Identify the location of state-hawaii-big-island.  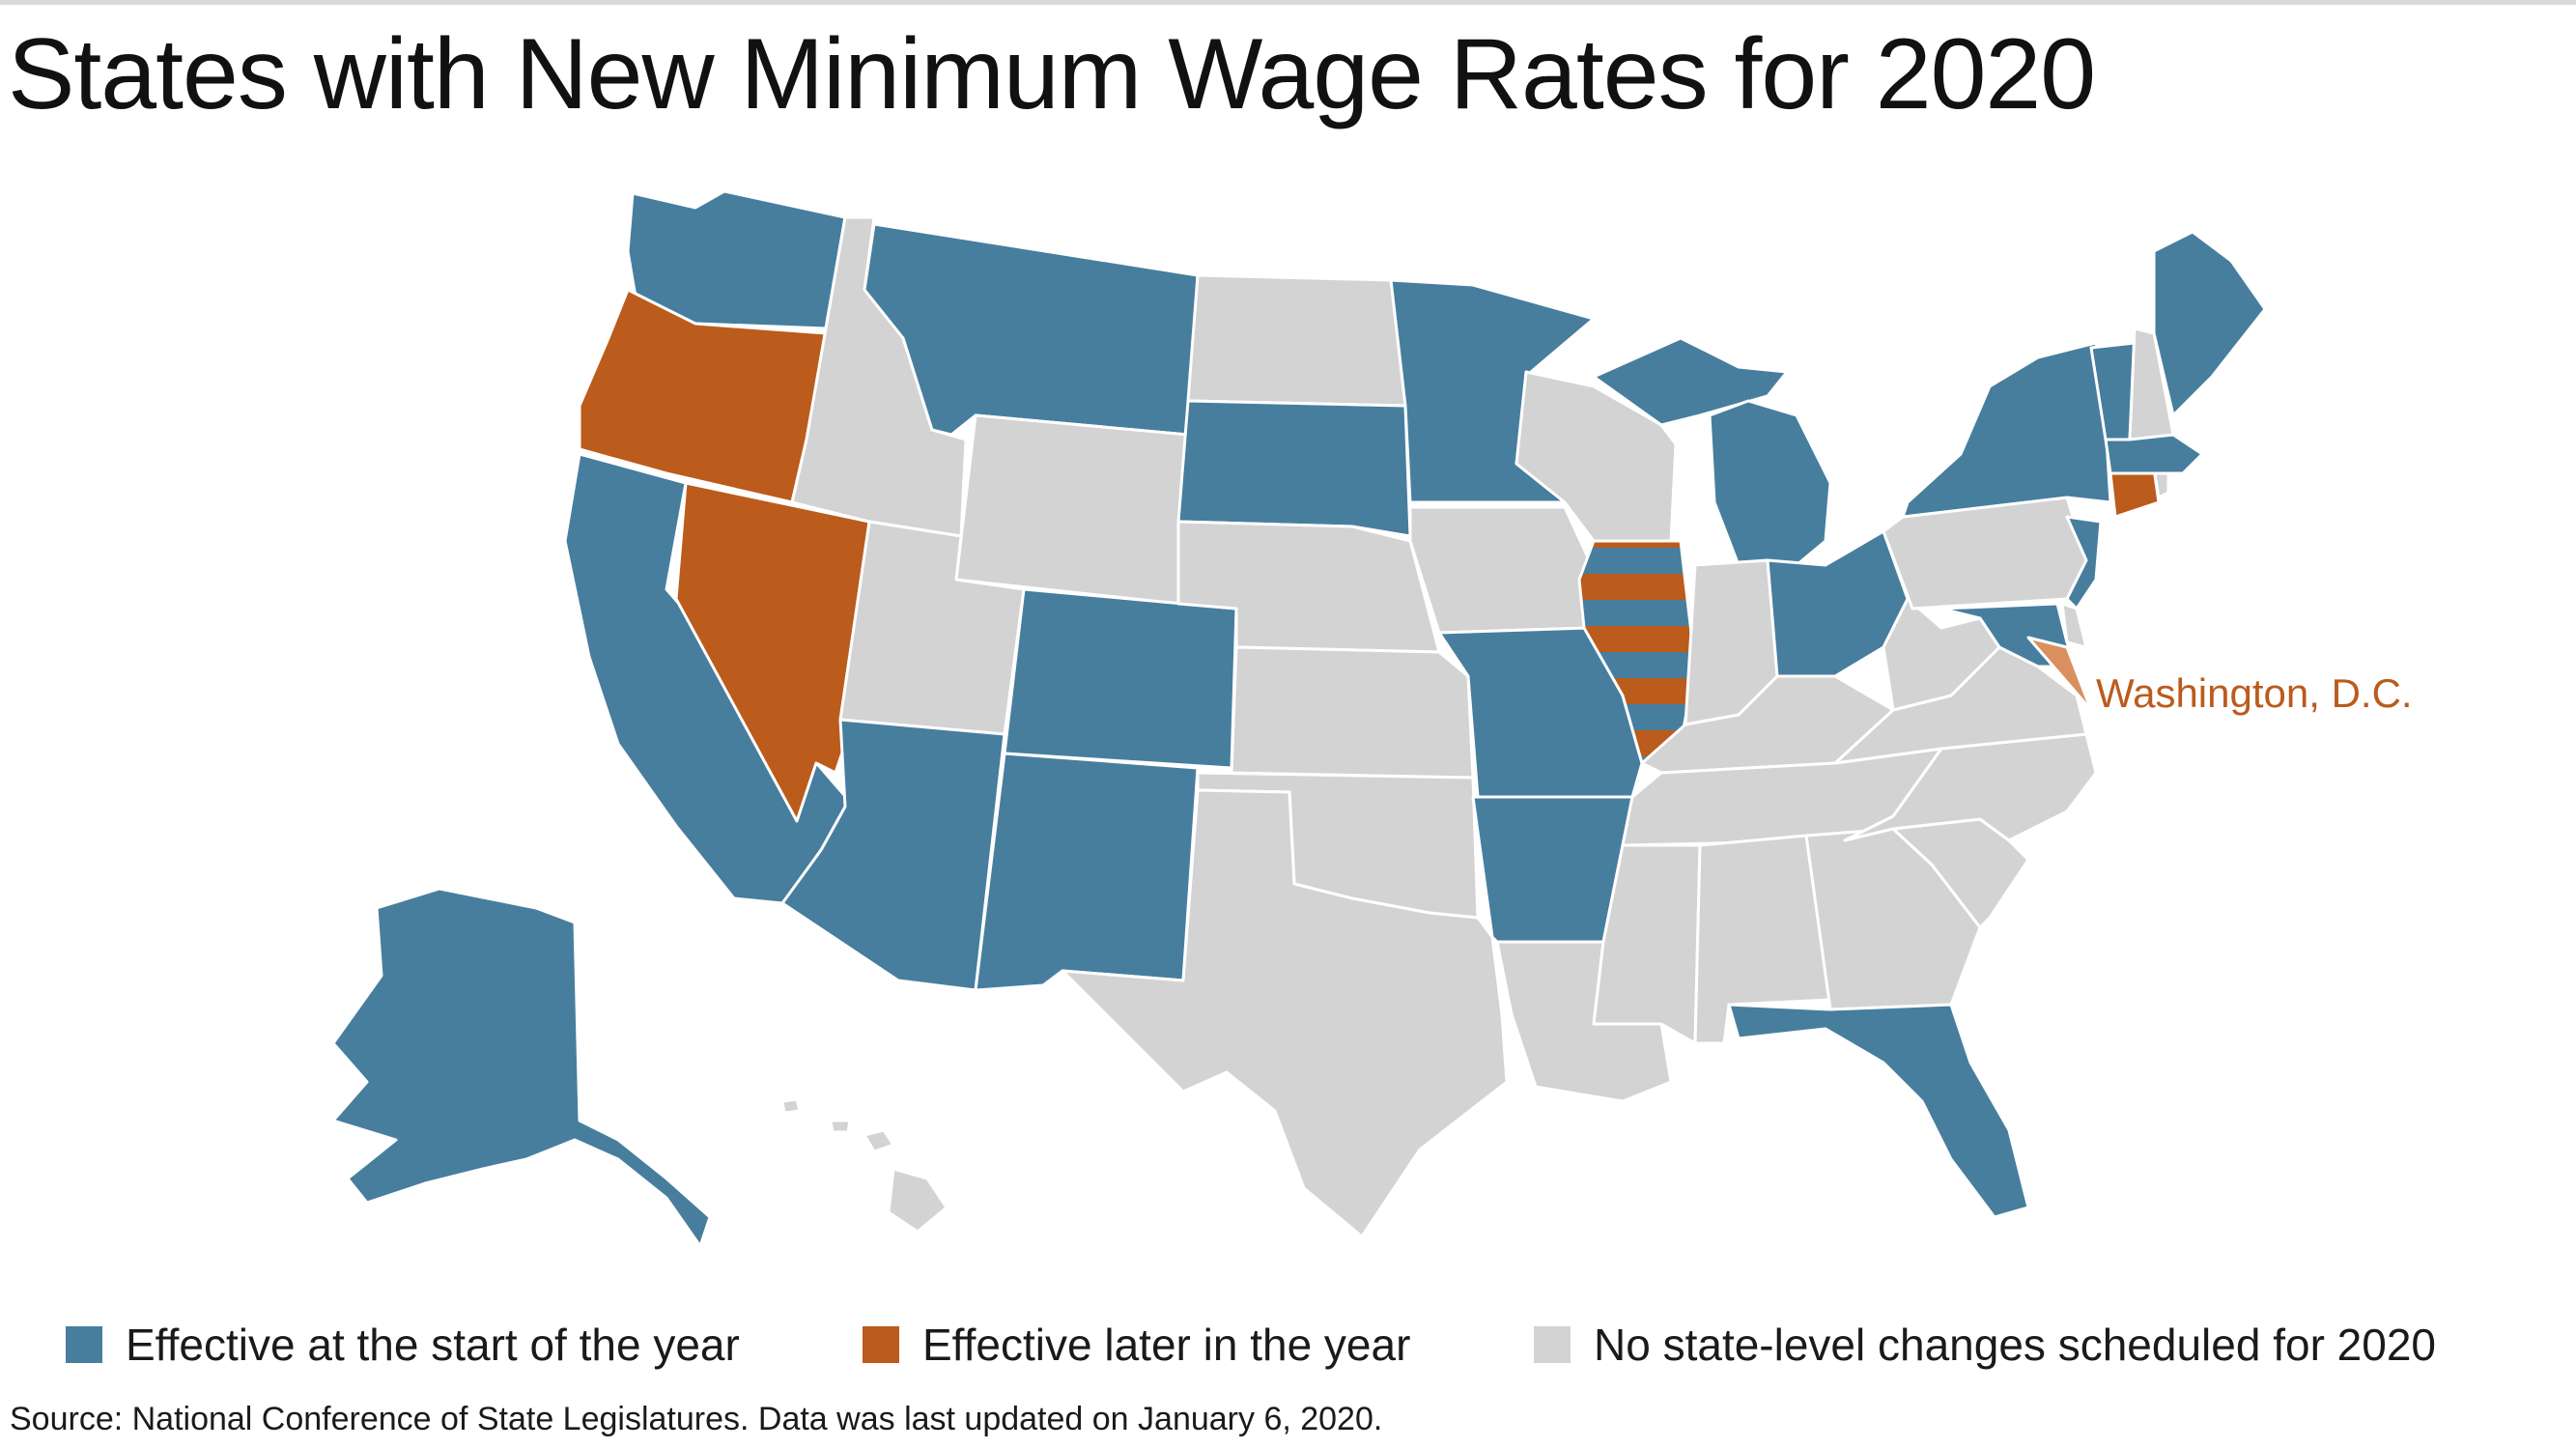
(917, 1200).